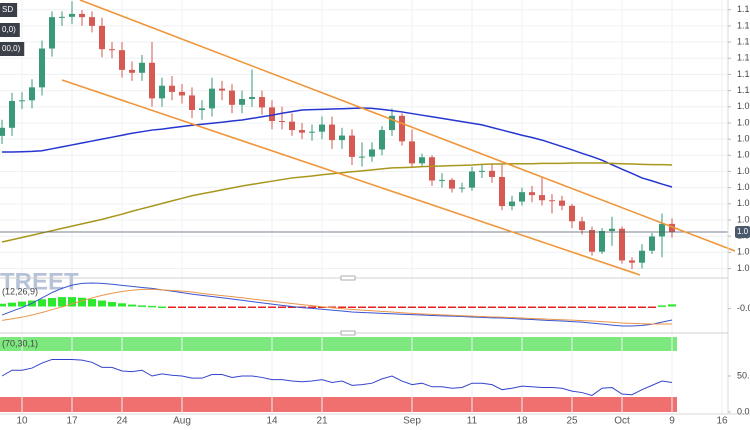 The width and height of the screenshot is (750, 430). Describe the element at coordinates (743, 231) in the screenshot. I see `price-label: 1.0` at that location.